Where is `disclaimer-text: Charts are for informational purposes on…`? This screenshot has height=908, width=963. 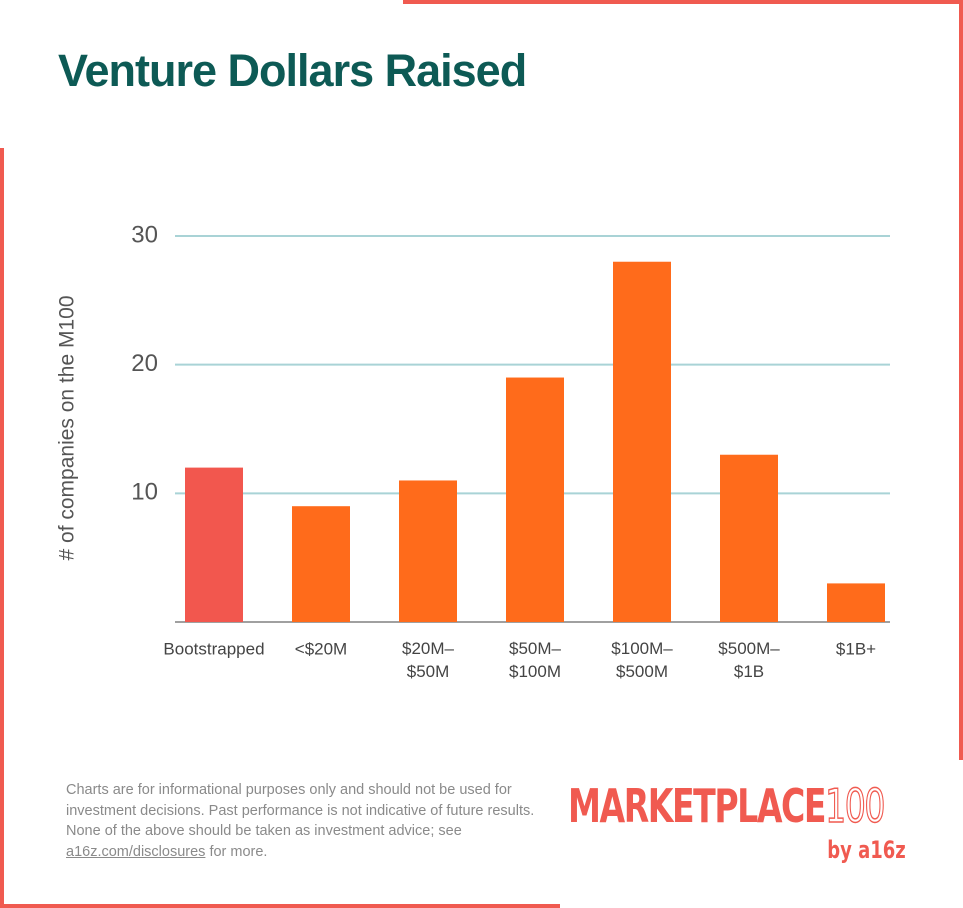 disclaimer-text: Charts are for informational purposes on… is located at coordinates (300, 810).